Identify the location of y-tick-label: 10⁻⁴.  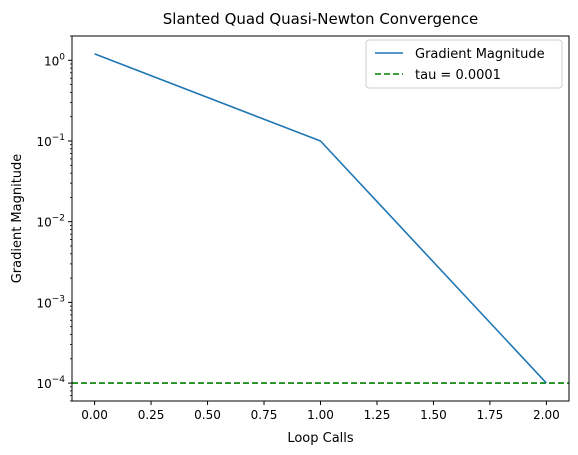
(50, 383).